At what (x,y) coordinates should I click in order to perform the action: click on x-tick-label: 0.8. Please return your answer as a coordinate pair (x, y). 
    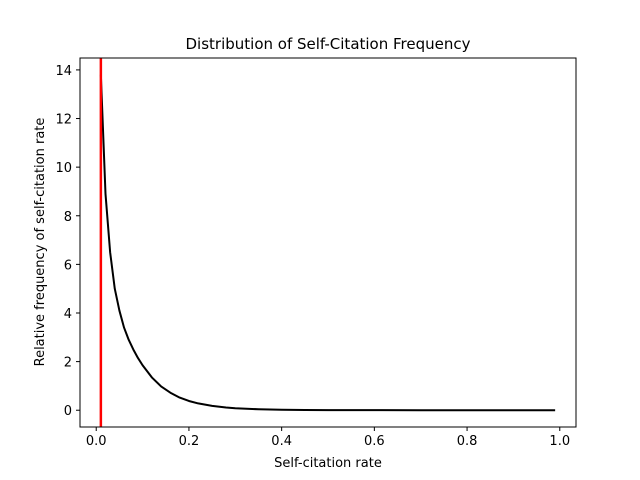
    Looking at the image, I should click on (467, 441).